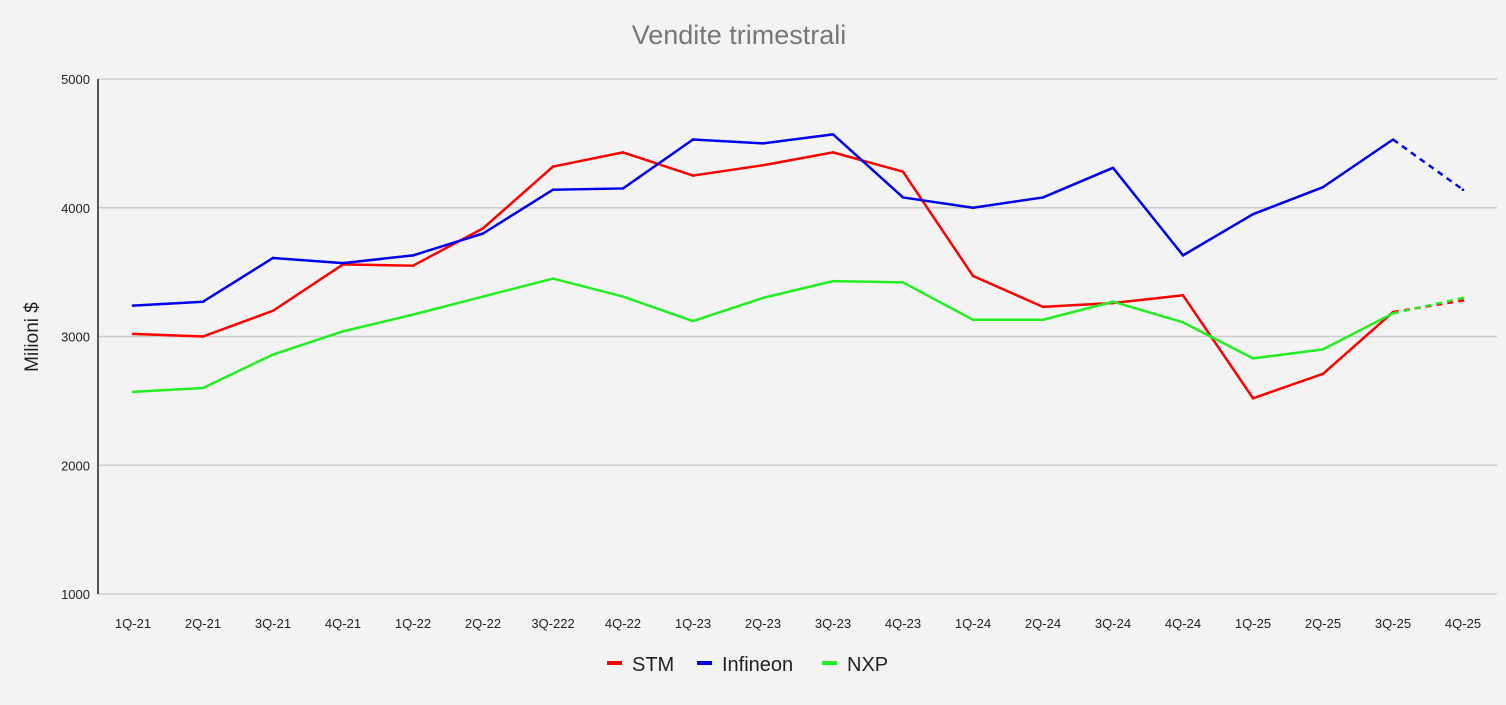 Image resolution: width=1506 pixels, height=705 pixels. Describe the element at coordinates (1253, 623) in the screenshot. I see `x-tick-label: 1Q-25` at that location.